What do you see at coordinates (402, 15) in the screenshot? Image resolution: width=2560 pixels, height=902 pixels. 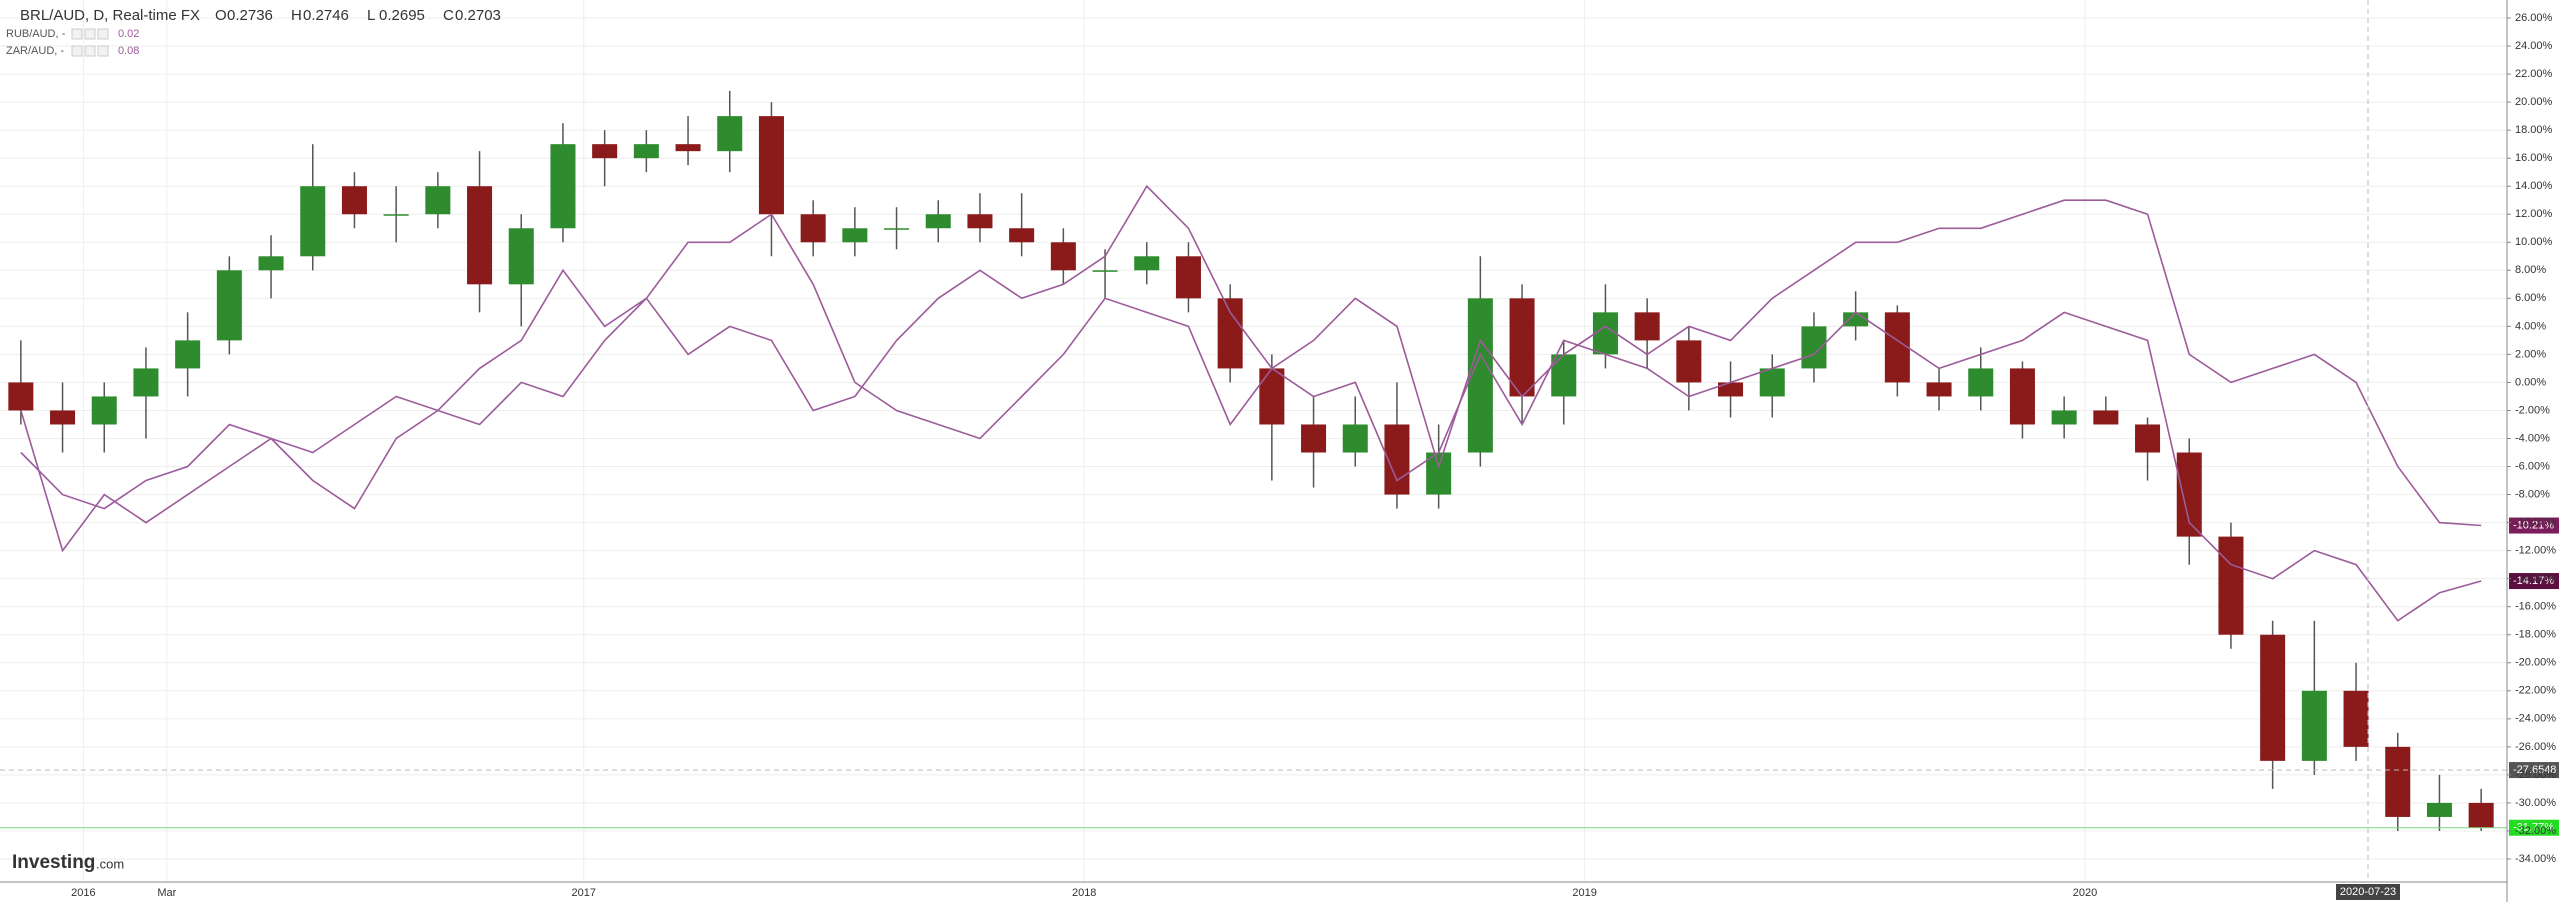 I see `ohlc-value: 0.2695` at bounding box center [402, 15].